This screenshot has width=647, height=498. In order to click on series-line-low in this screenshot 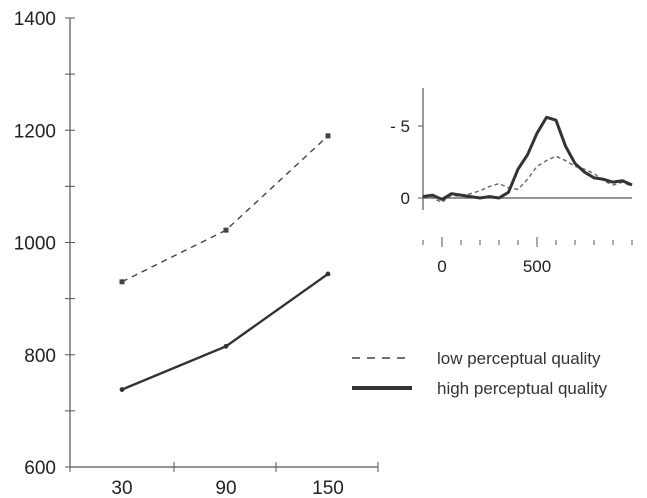, I will do `click(225, 209)`.